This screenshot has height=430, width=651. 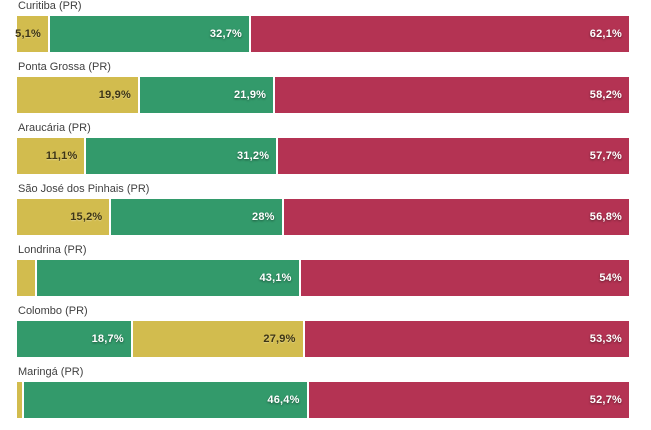 I want to click on segment-value-label: 43,1%, so click(x=275, y=278).